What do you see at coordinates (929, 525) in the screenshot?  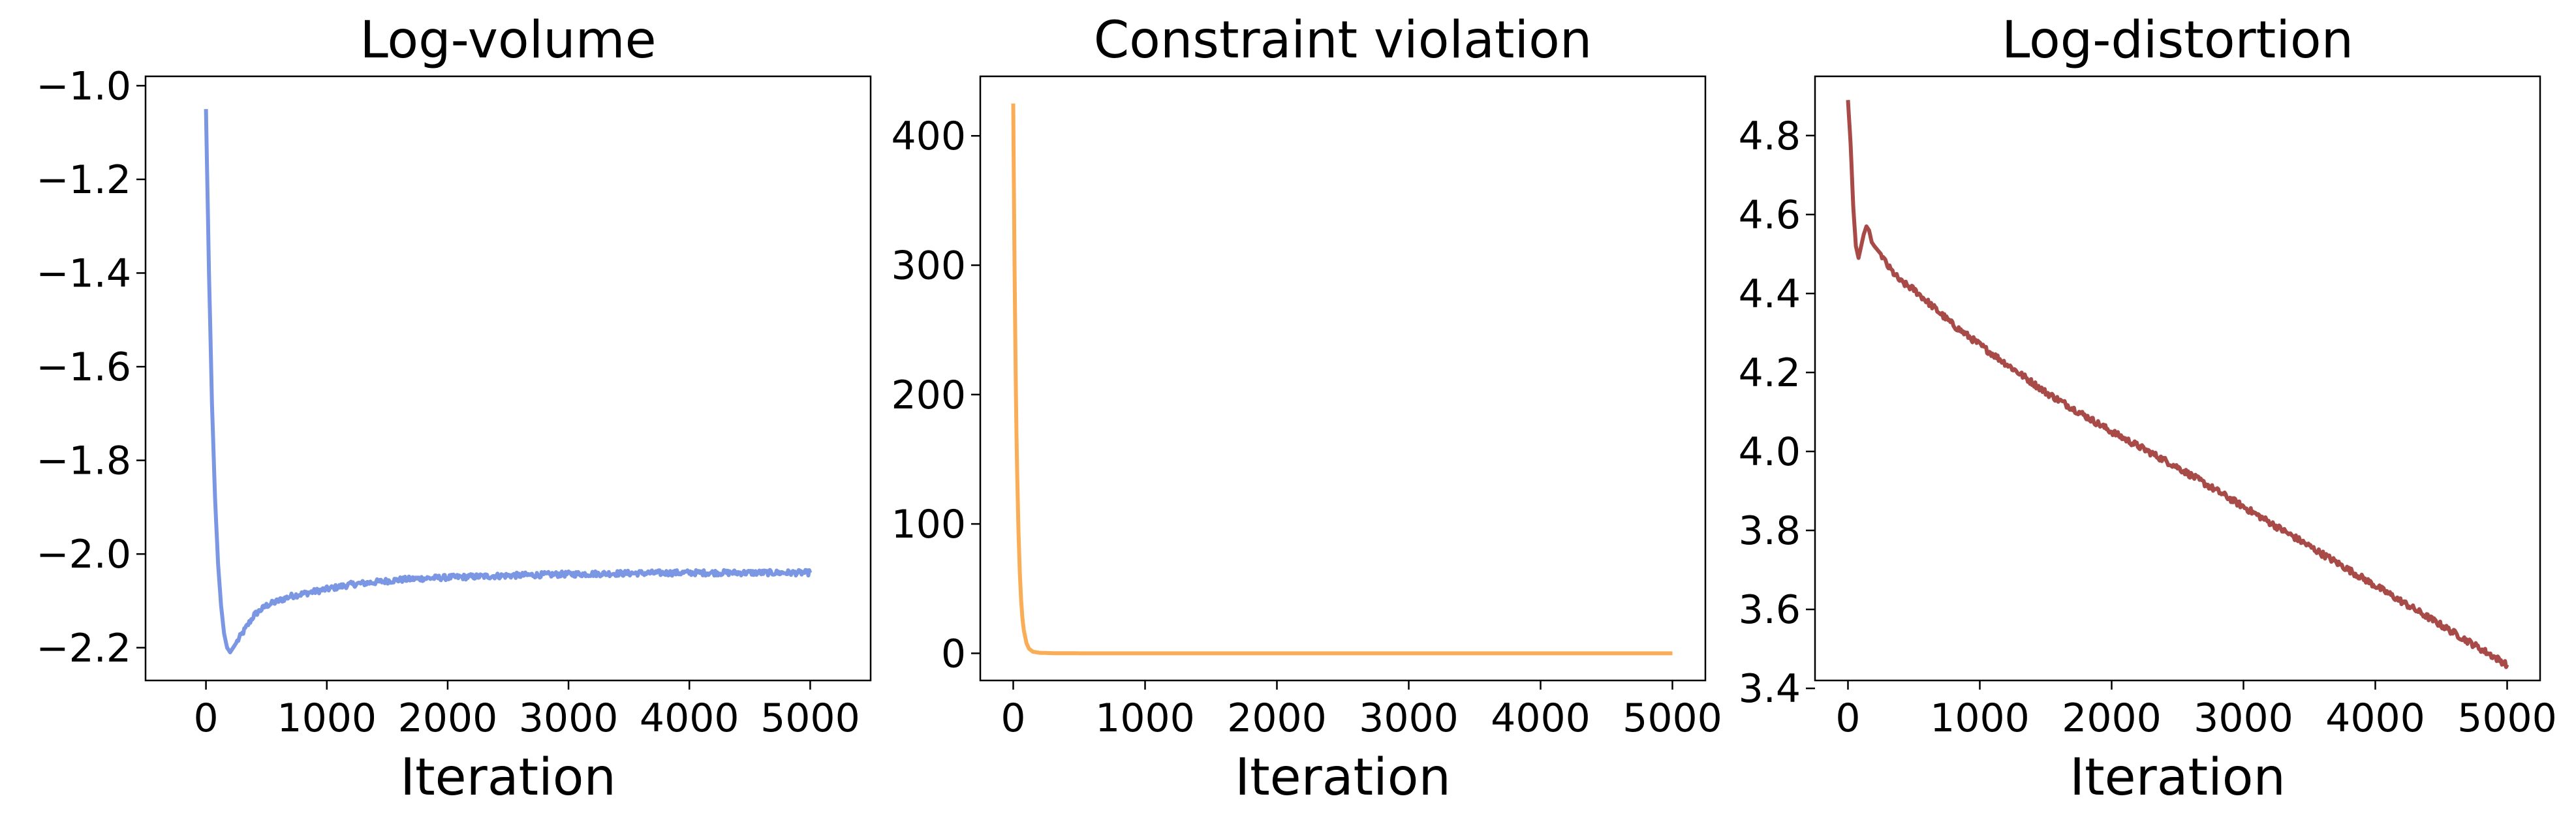 I see `y-tick-label: 100` at bounding box center [929, 525].